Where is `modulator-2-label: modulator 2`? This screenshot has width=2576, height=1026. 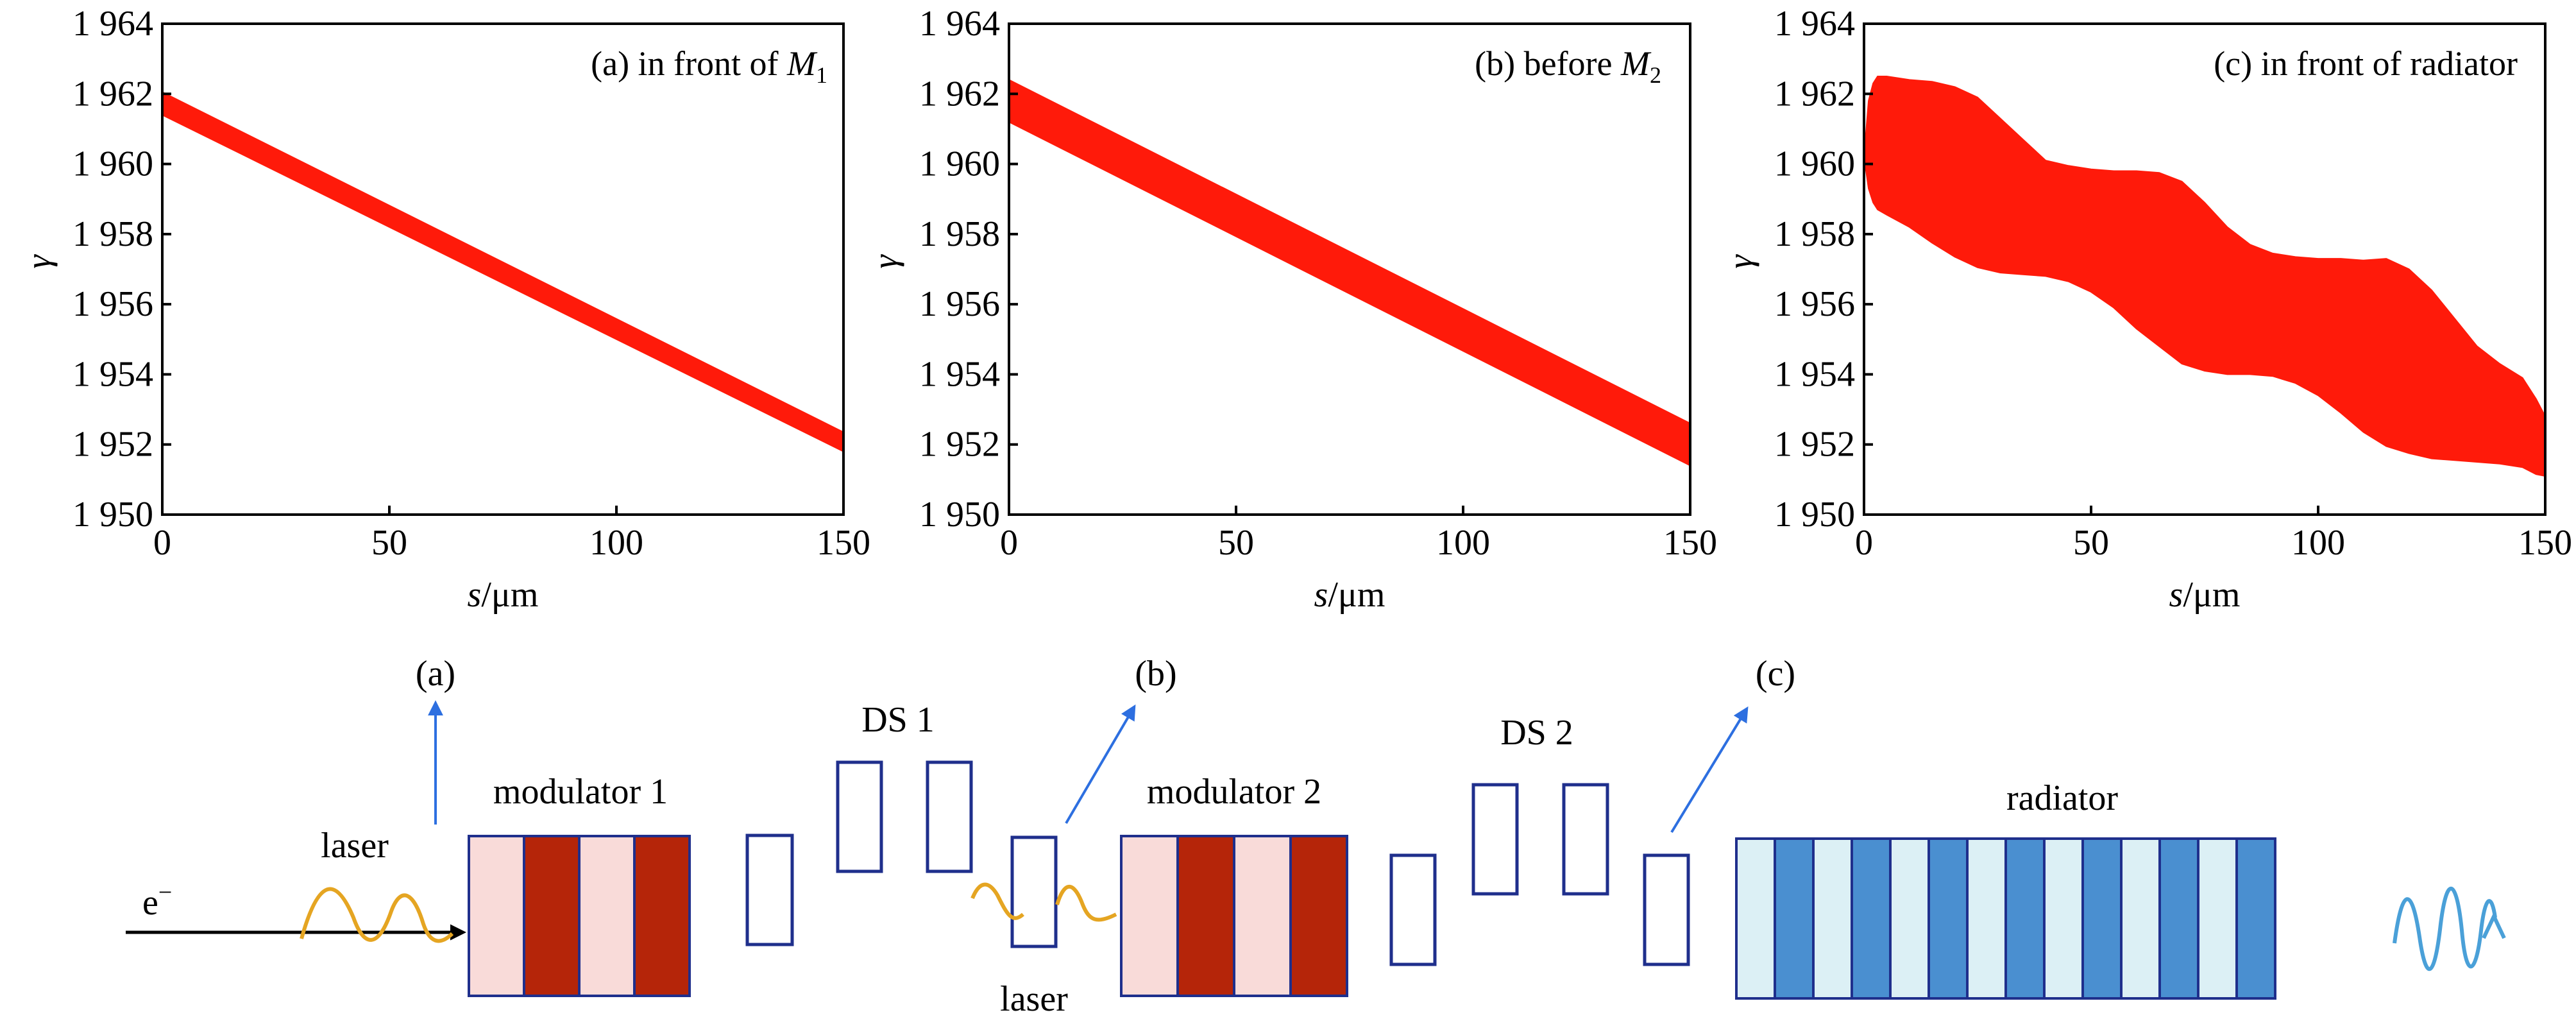 modulator-2-label: modulator 2 is located at coordinates (1234, 792).